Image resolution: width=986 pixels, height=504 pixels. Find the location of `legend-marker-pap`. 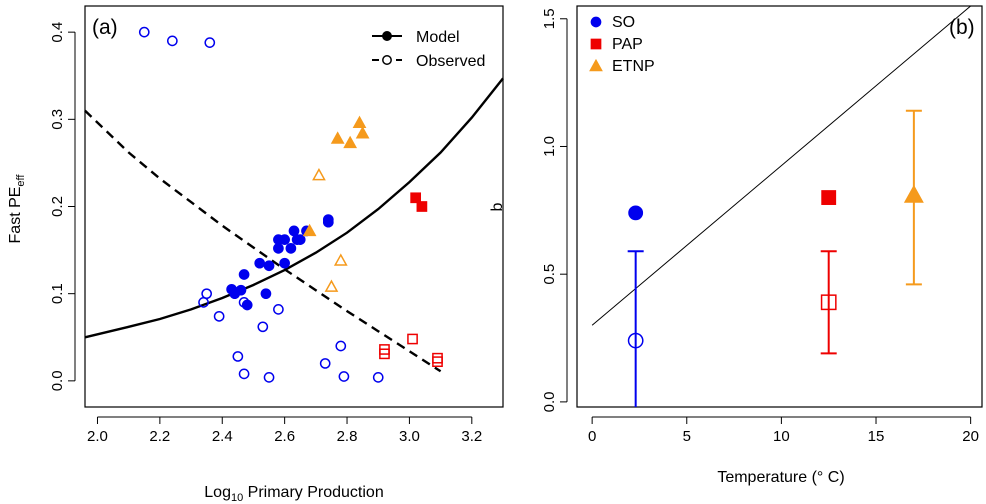

legend-marker-pap is located at coordinates (596, 44).